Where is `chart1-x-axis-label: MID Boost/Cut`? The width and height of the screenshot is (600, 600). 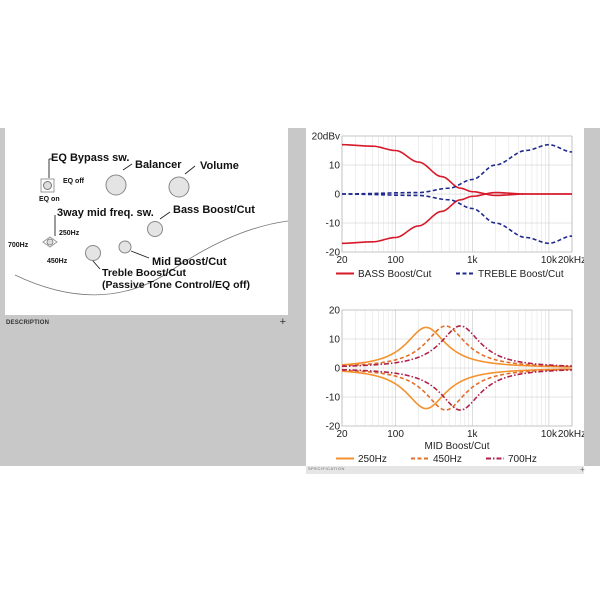
chart1-x-axis-label: MID Boost/Cut is located at coordinates (456, 446).